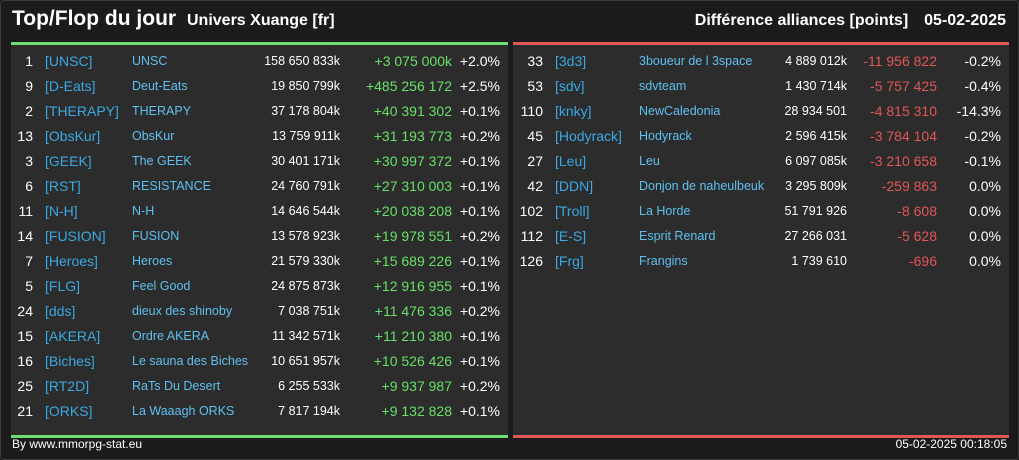 The width and height of the screenshot is (1019, 460). Describe the element at coordinates (150, 61) in the screenshot. I see `alliance-name-link: UNSC` at that location.